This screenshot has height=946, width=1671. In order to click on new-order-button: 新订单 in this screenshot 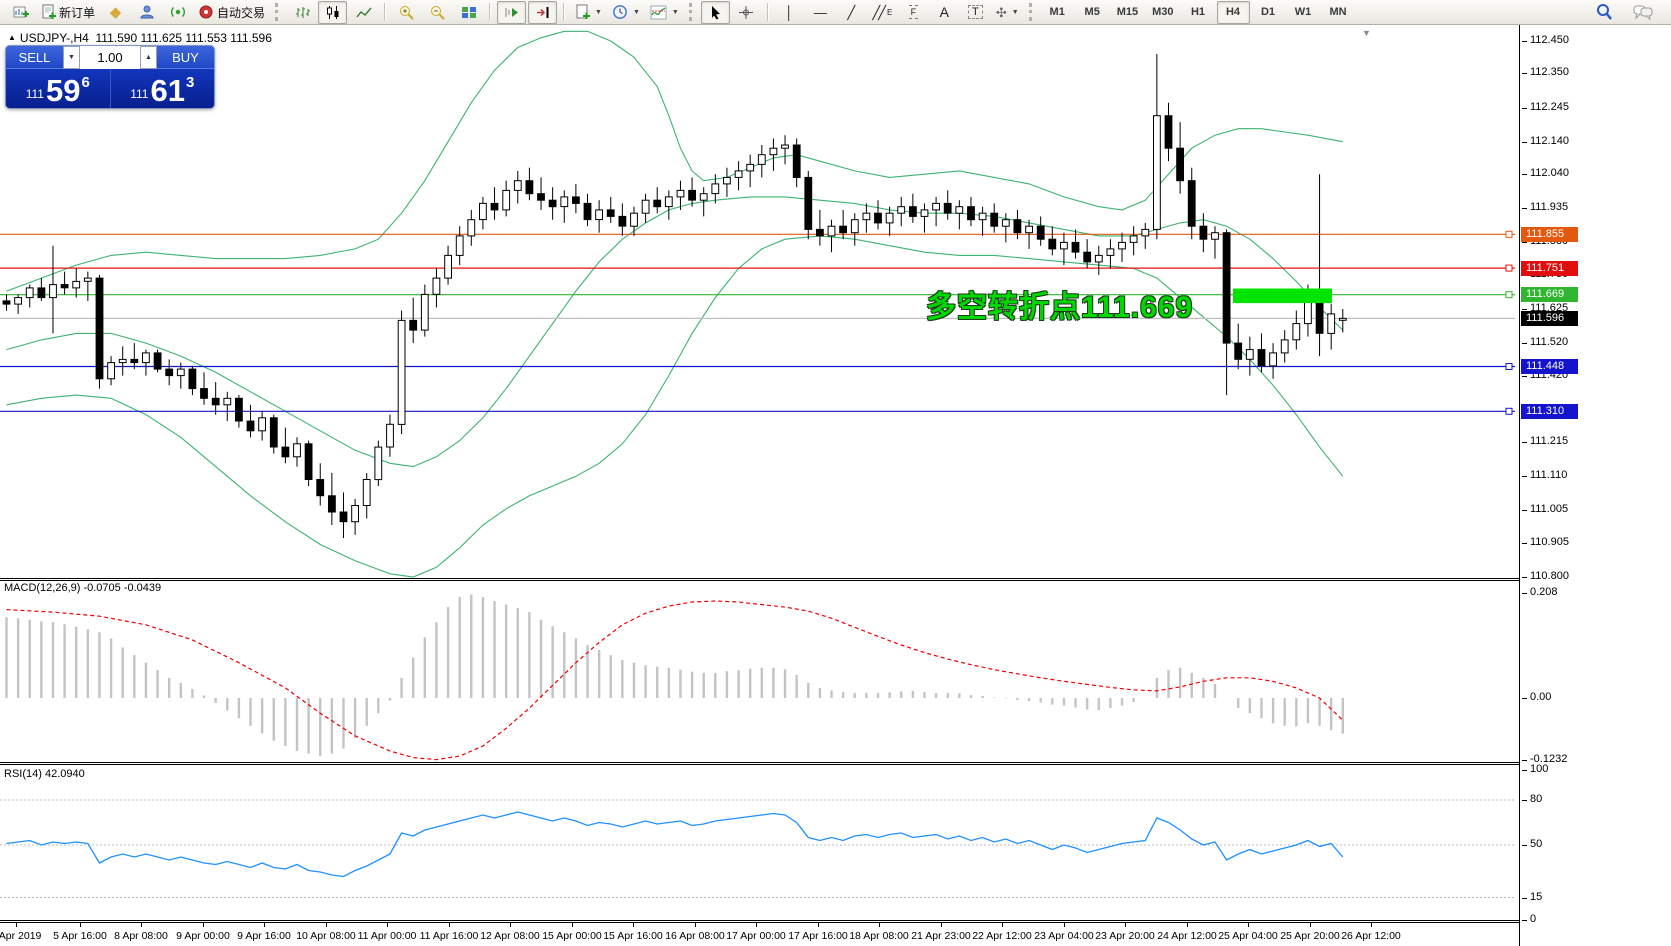, I will do `click(68, 12)`.